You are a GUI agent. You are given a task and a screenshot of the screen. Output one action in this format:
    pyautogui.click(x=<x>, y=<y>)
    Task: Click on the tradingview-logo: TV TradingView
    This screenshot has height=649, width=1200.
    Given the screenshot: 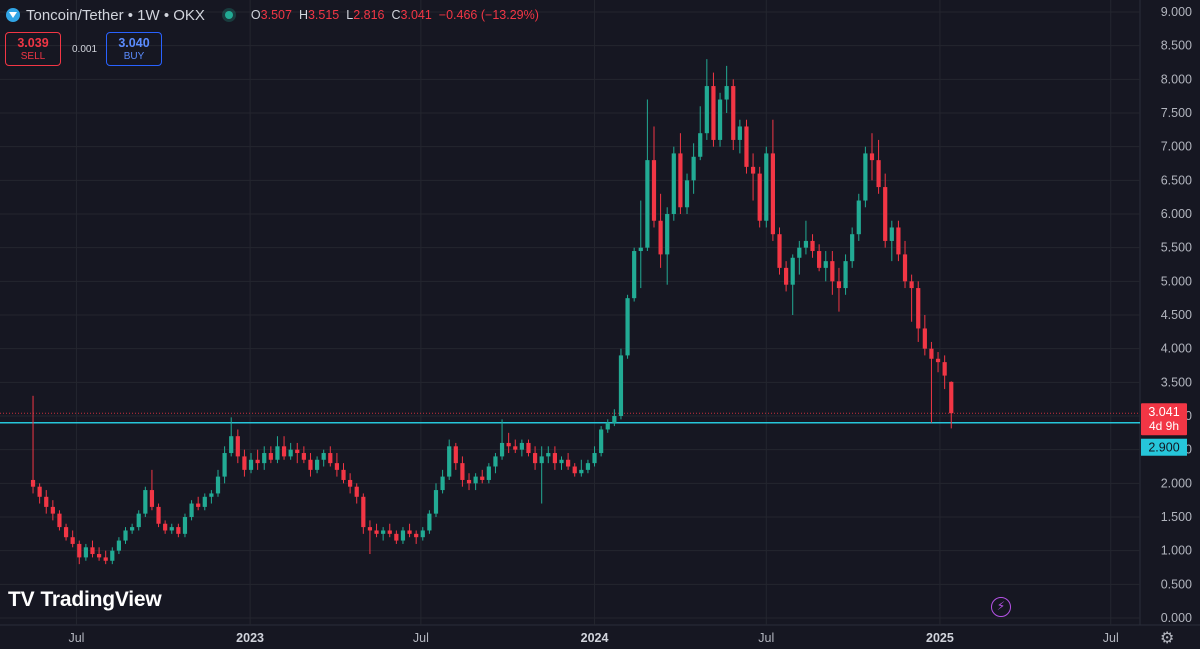 What is the action you would take?
    pyautogui.click(x=85, y=600)
    